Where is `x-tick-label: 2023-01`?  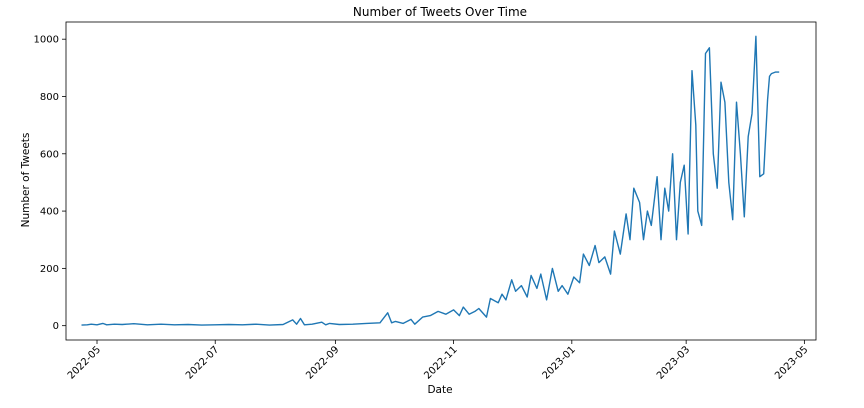
x-tick-label: 2023-01 is located at coordinates (559, 362).